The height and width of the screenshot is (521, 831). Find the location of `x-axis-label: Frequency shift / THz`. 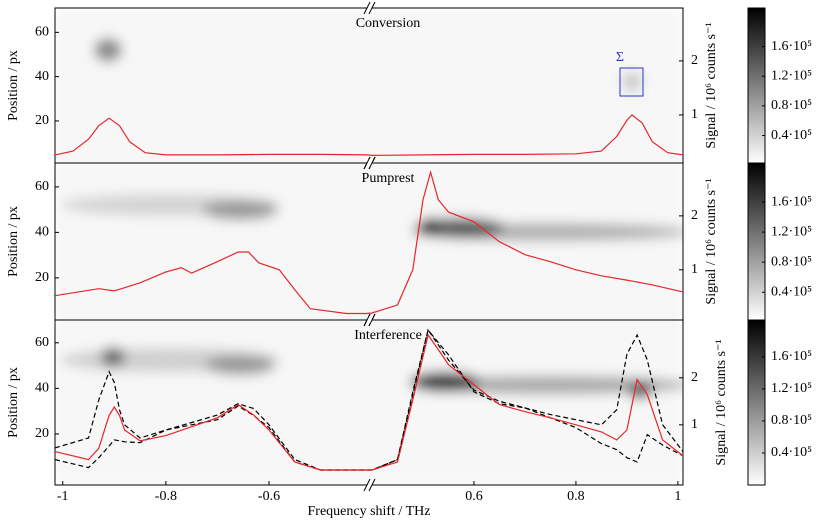

x-axis-label: Frequency shift / THz is located at coordinates (369, 511).